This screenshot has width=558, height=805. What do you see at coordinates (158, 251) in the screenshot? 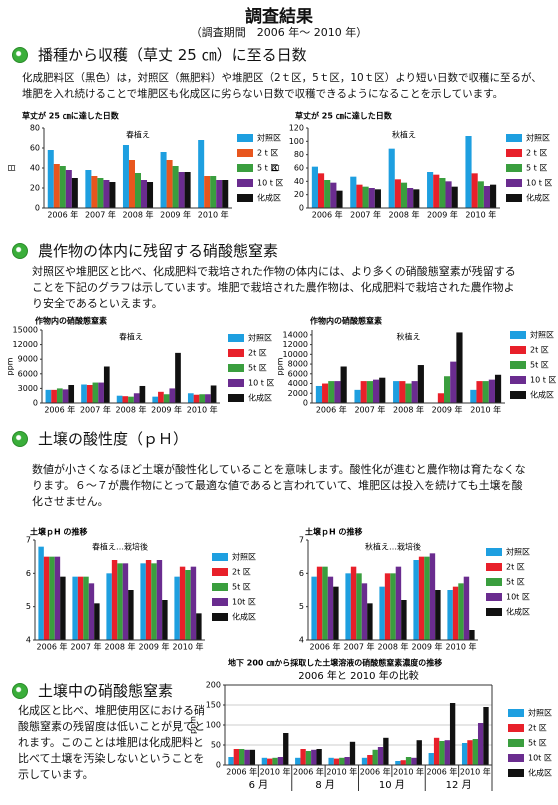
I see `heading-text: 農作物の体内に残留する硝酸態窒素` at bounding box center [158, 251].